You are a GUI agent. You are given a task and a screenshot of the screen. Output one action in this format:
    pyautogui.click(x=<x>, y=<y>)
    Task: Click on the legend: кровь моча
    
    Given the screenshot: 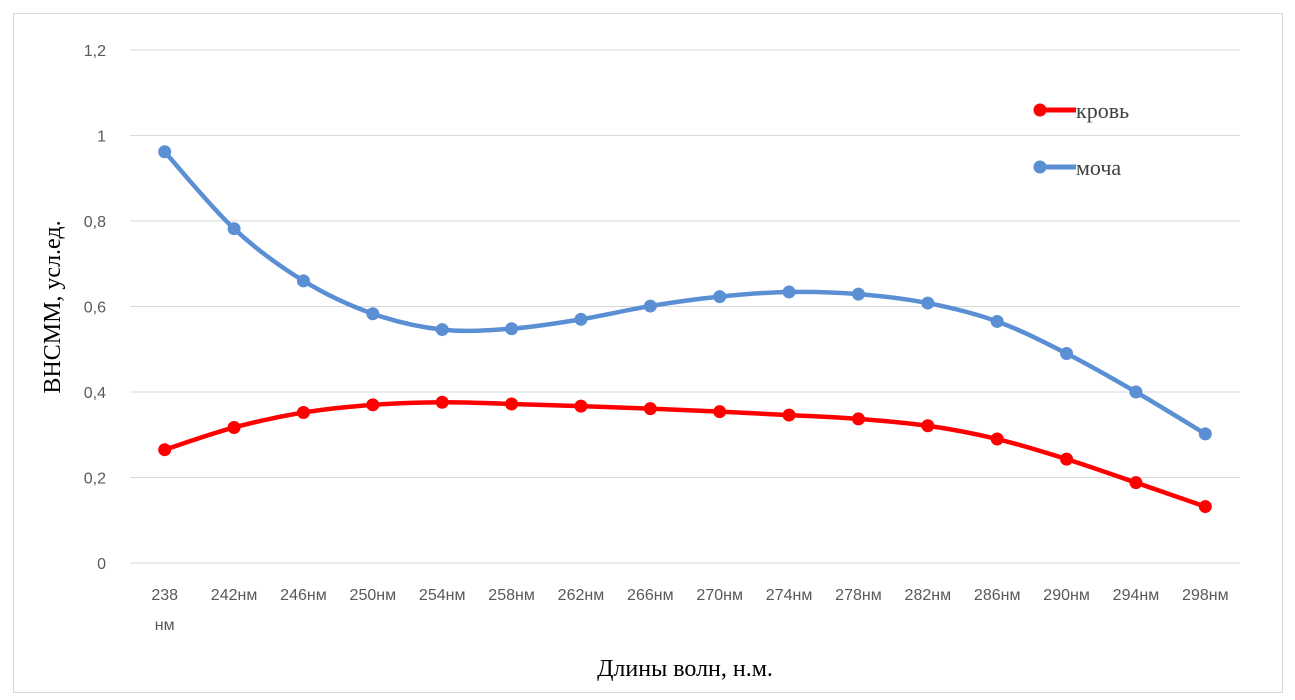 What is the action you would take?
    pyautogui.click(x=1081, y=139)
    